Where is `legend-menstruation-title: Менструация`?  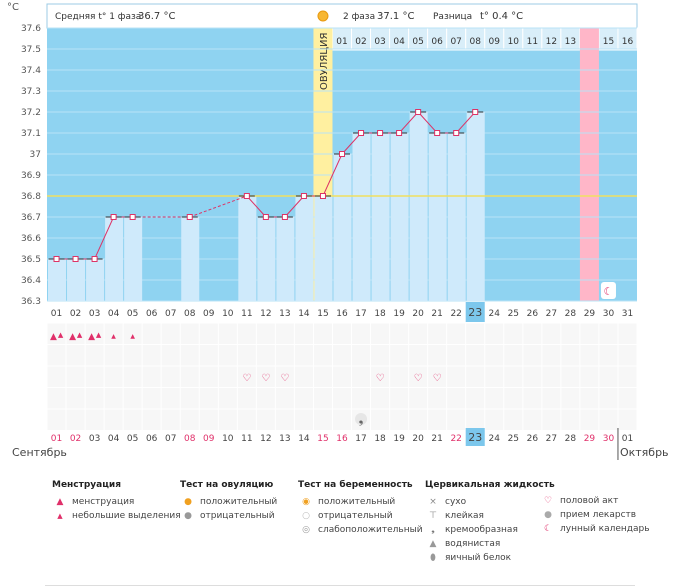 legend-menstruation-title: Менструация is located at coordinates (86, 485).